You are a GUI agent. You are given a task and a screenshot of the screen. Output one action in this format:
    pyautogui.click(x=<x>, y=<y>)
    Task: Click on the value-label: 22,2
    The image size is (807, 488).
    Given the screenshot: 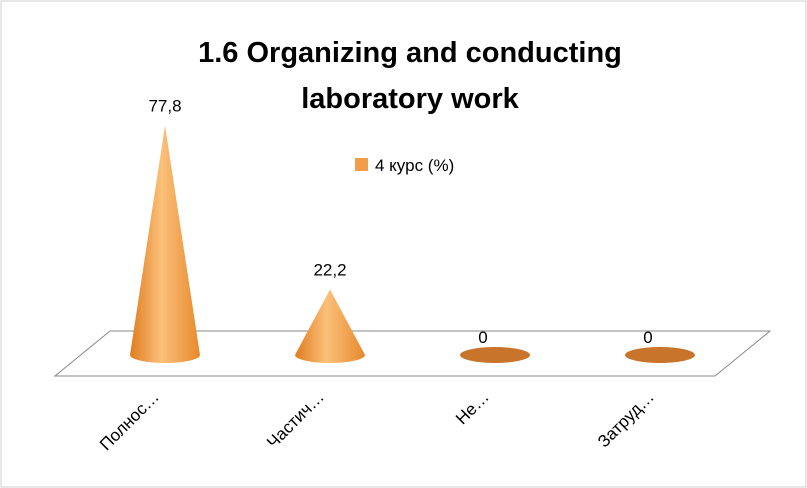 What is the action you would take?
    pyautogui.click(x=329, y=270)
    